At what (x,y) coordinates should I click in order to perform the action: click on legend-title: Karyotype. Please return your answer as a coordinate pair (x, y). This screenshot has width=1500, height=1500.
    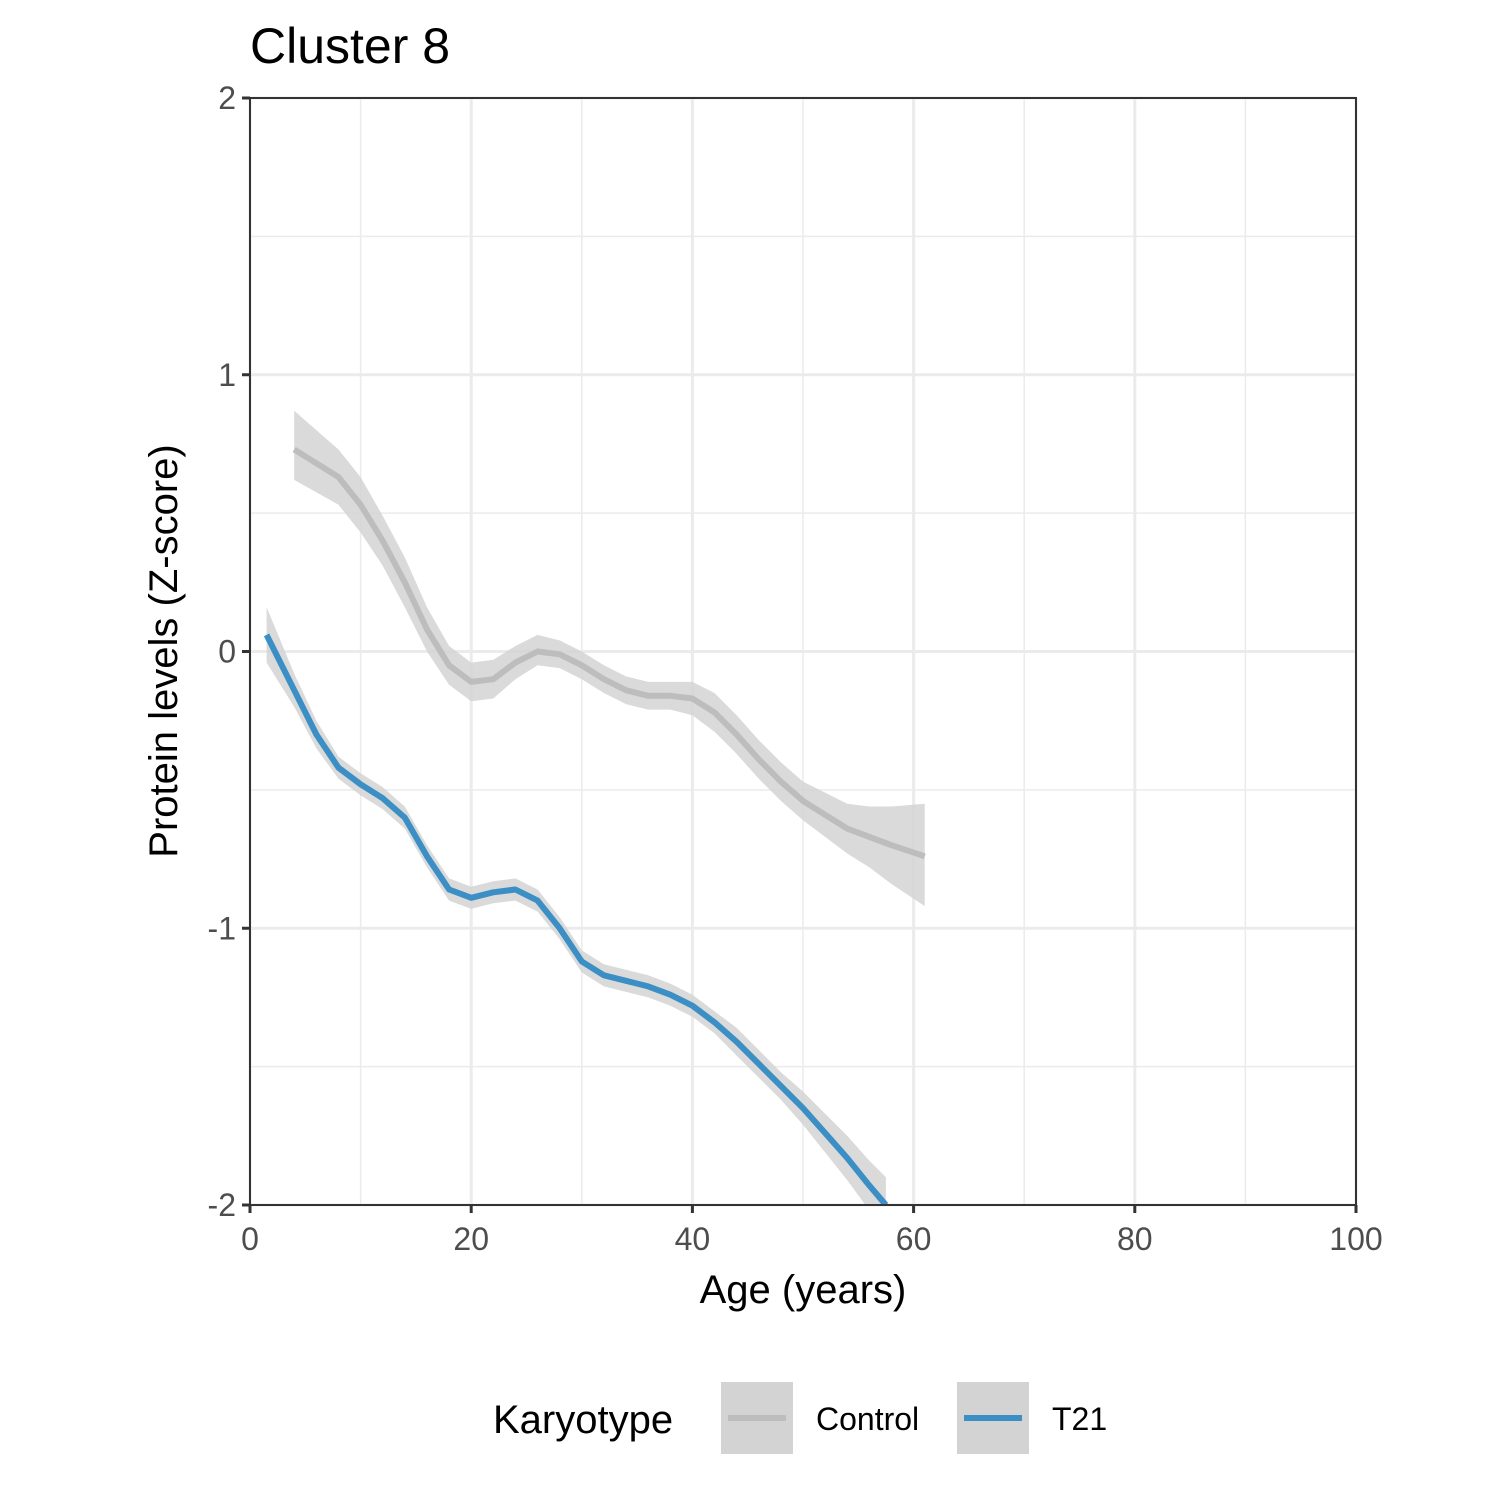
    Looking at the image, I should click on (583, 1420).